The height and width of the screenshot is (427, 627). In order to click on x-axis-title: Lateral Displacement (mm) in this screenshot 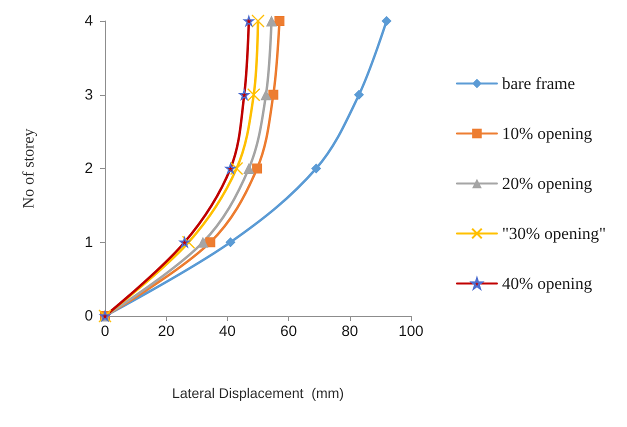, I will do `click(258, 393)`.